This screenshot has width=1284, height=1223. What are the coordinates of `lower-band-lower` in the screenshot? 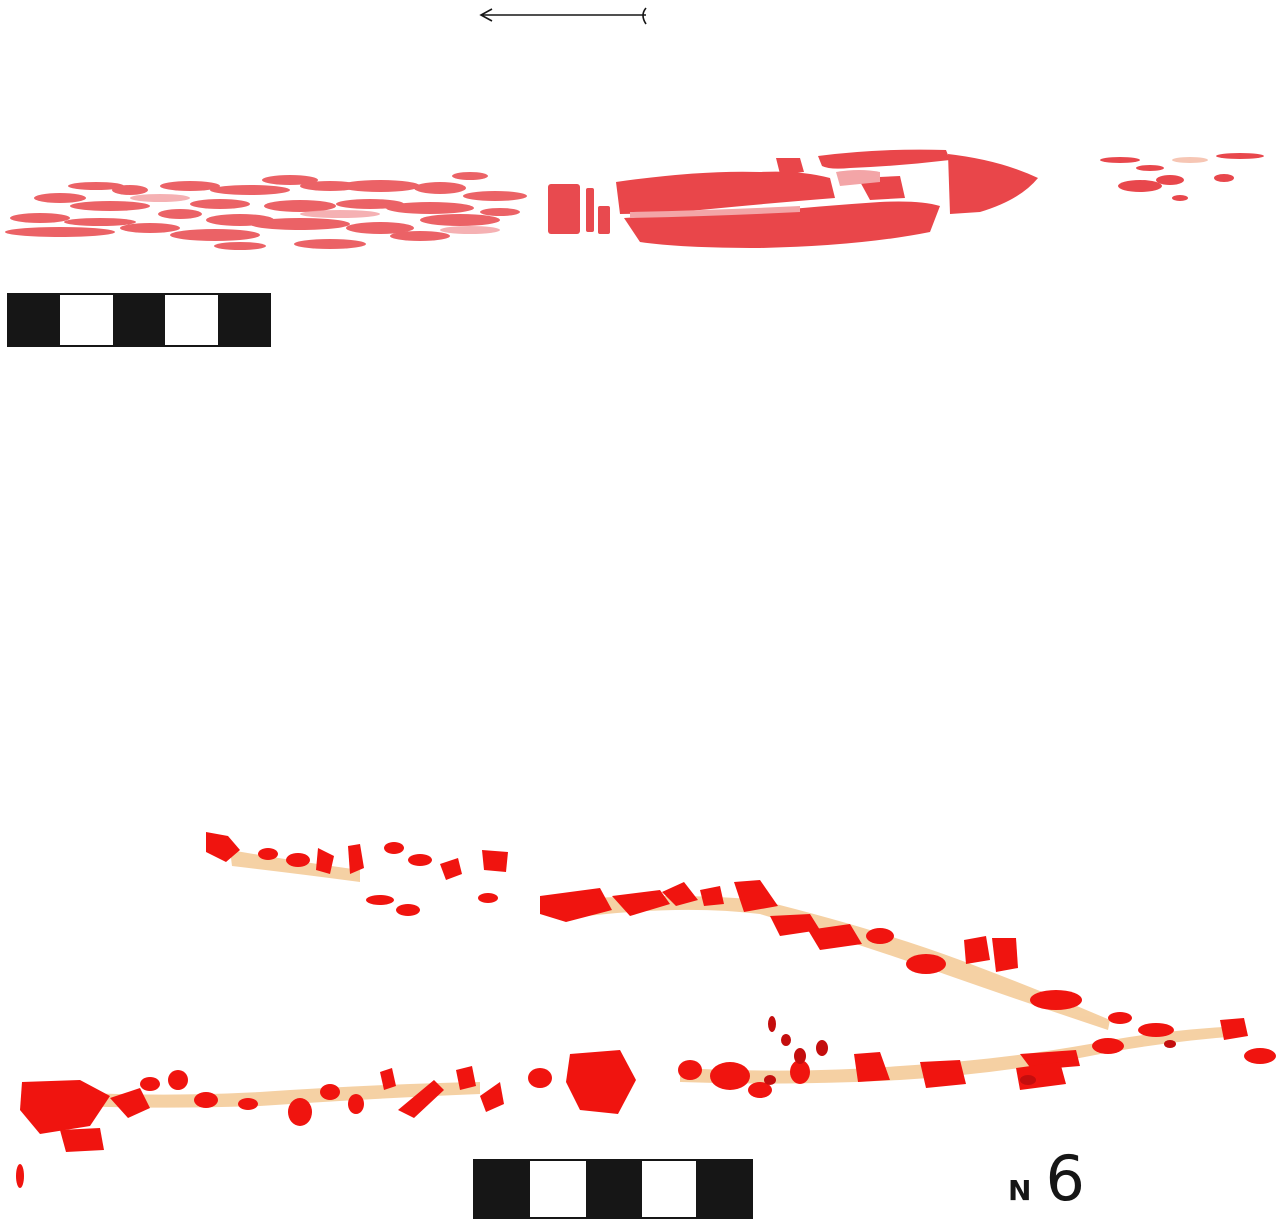 It's located at (646, 1103).